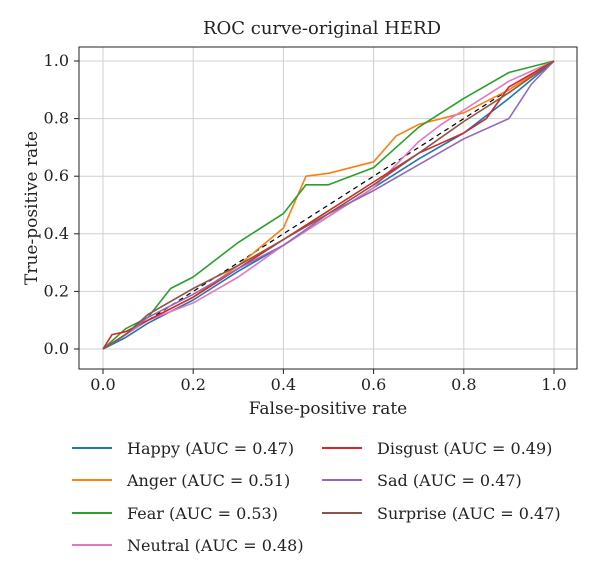  What do you see at coordinates (32, 208) in the screenshot?
I see `y-axis-label: True-positive rate` at bounding box center [32, 208].